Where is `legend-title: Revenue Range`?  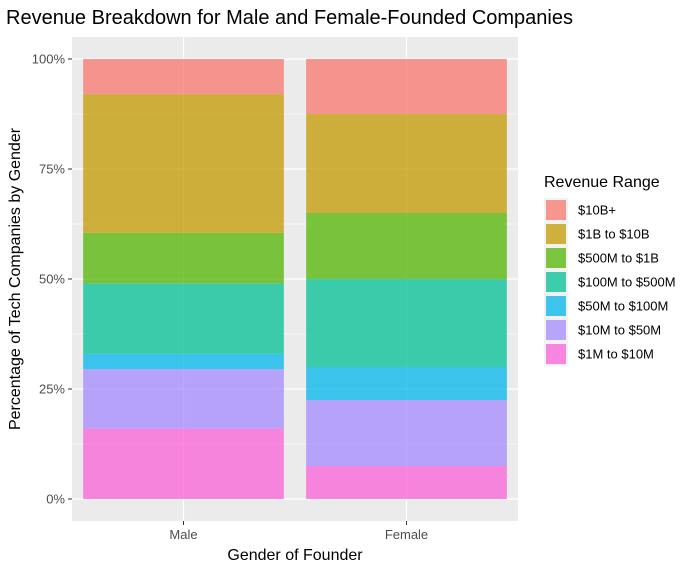 legend-title: Revenue Range is located at coordinates (602, 182).